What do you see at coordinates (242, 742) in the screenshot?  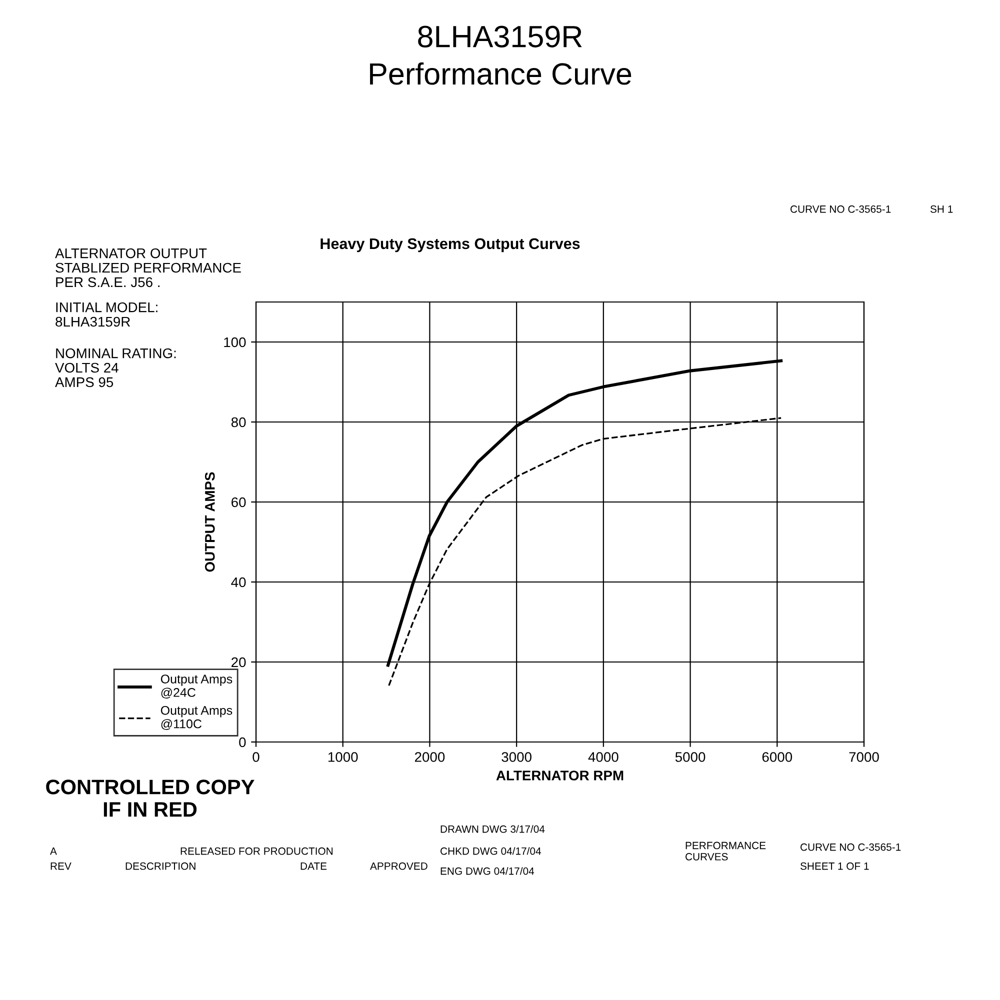 I see `y-tick-label: 0` at bounding box center [242, 742].